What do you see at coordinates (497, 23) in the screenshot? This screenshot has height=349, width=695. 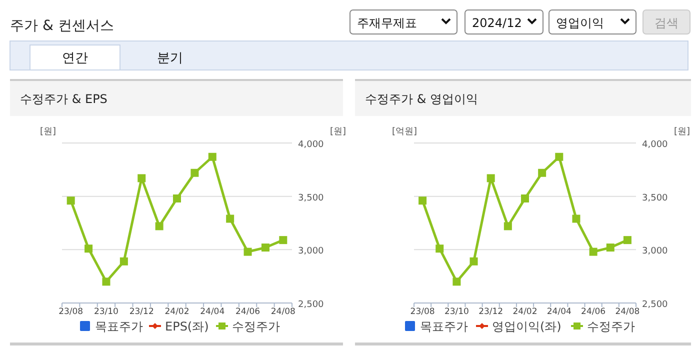 I see `text: 2024/12` at bounding box center [497, 23].